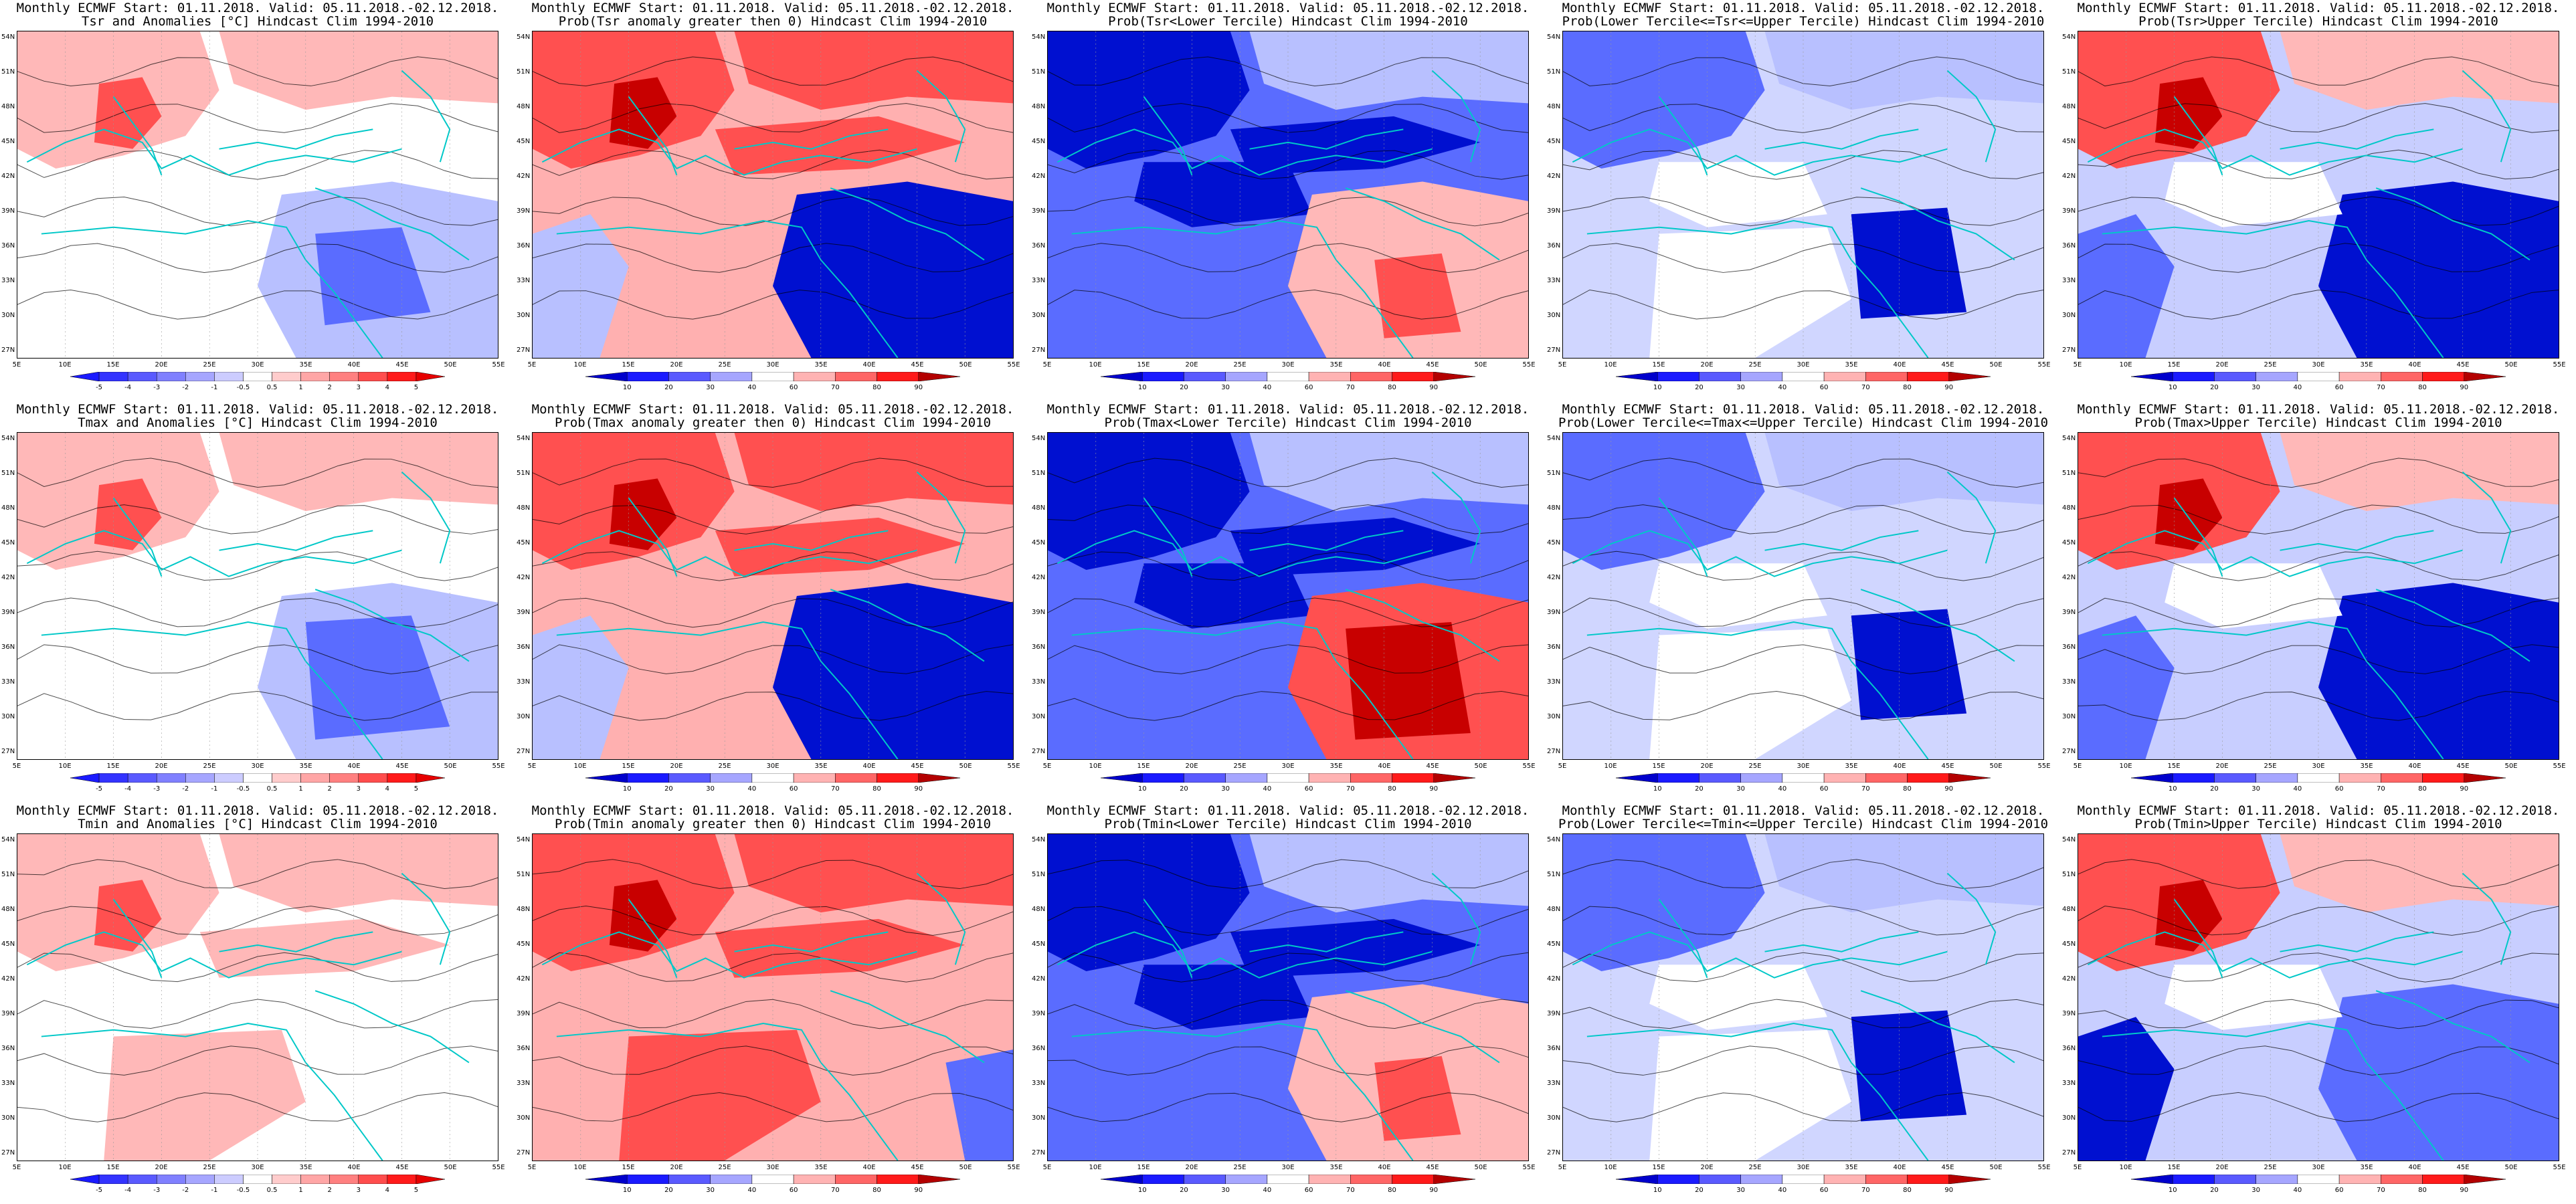 The height and width of the screenshot is (1204, 2576). What do you see at coordinates (300, 387) in the screenshot?
I see `colorbar-tick-label: 1` at bounding box center [300, 387].